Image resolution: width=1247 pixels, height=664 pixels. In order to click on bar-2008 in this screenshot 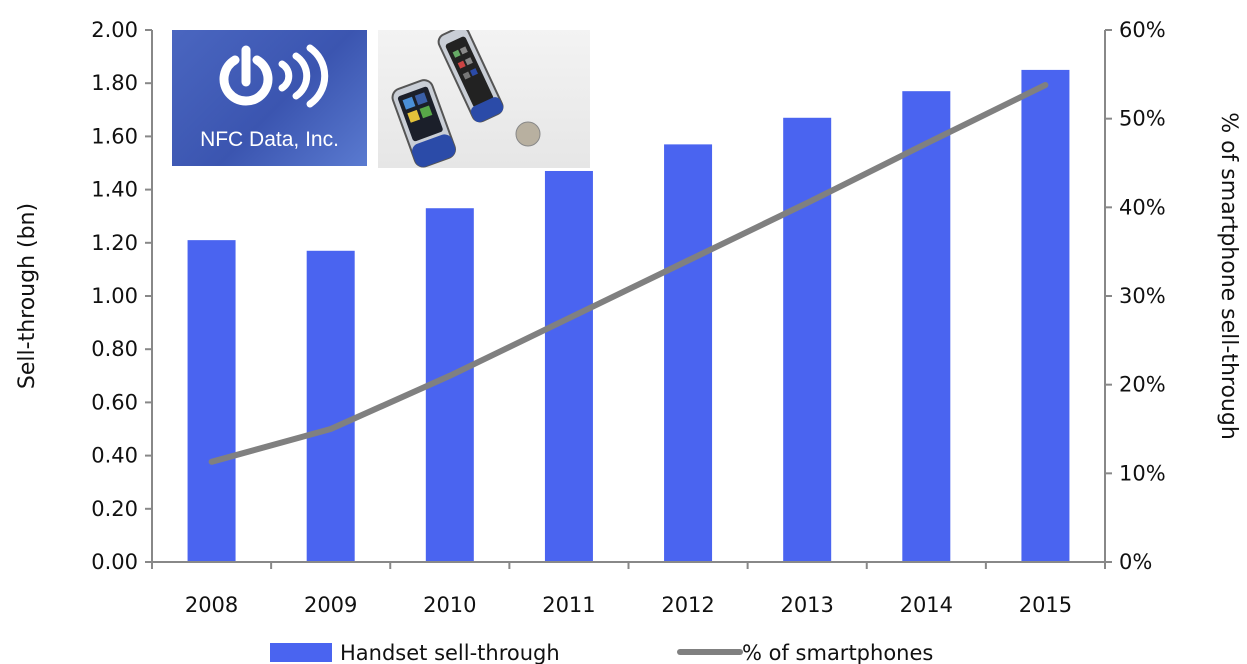, I will do `click(211, 401)`.